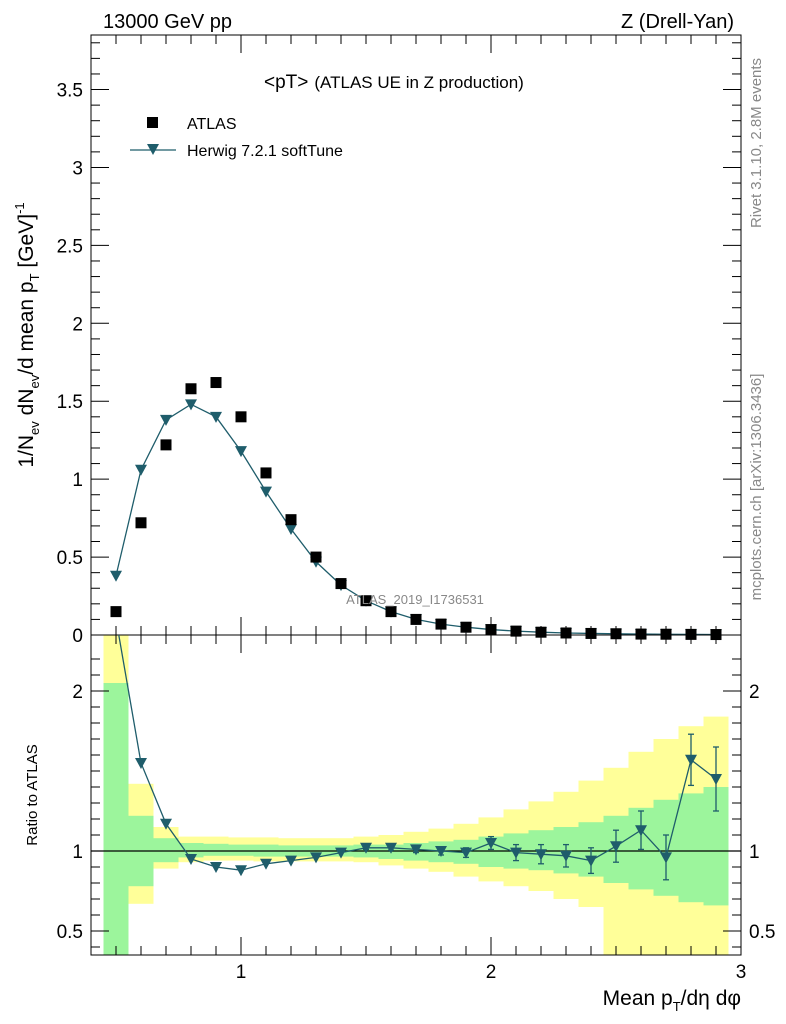  Describe the element at coordinates (711, 998) in the screenshot. I see `x-label-part: /dη dφ` at that location.